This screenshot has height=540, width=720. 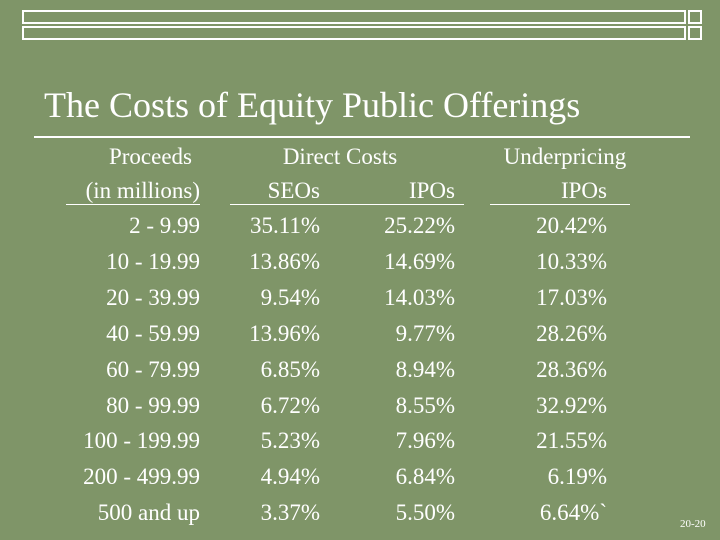 I want to click on ipo-cost-cell: 6.84%, so click(x=425, y=477).